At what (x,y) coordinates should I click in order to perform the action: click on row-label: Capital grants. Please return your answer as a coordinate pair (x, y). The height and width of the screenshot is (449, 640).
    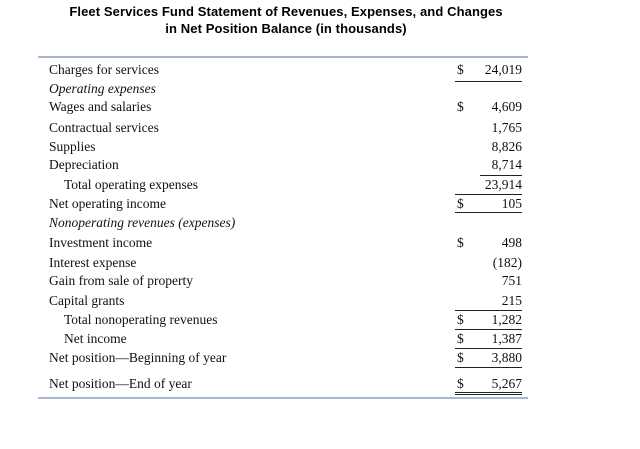
    Looking at the image, I should click on (87, 300).